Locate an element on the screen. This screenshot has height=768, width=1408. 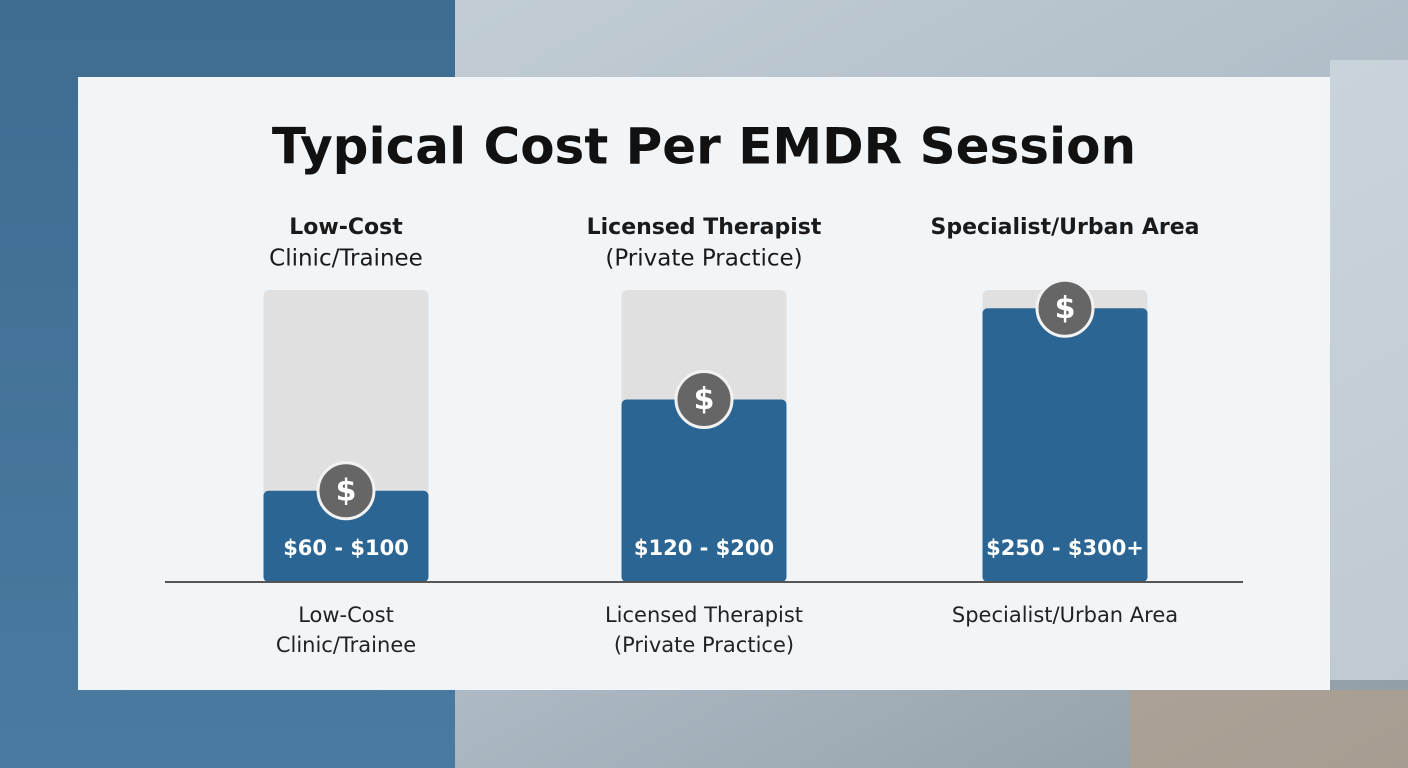
value-label: $60 - $100 is located at coordinates (346, 548).